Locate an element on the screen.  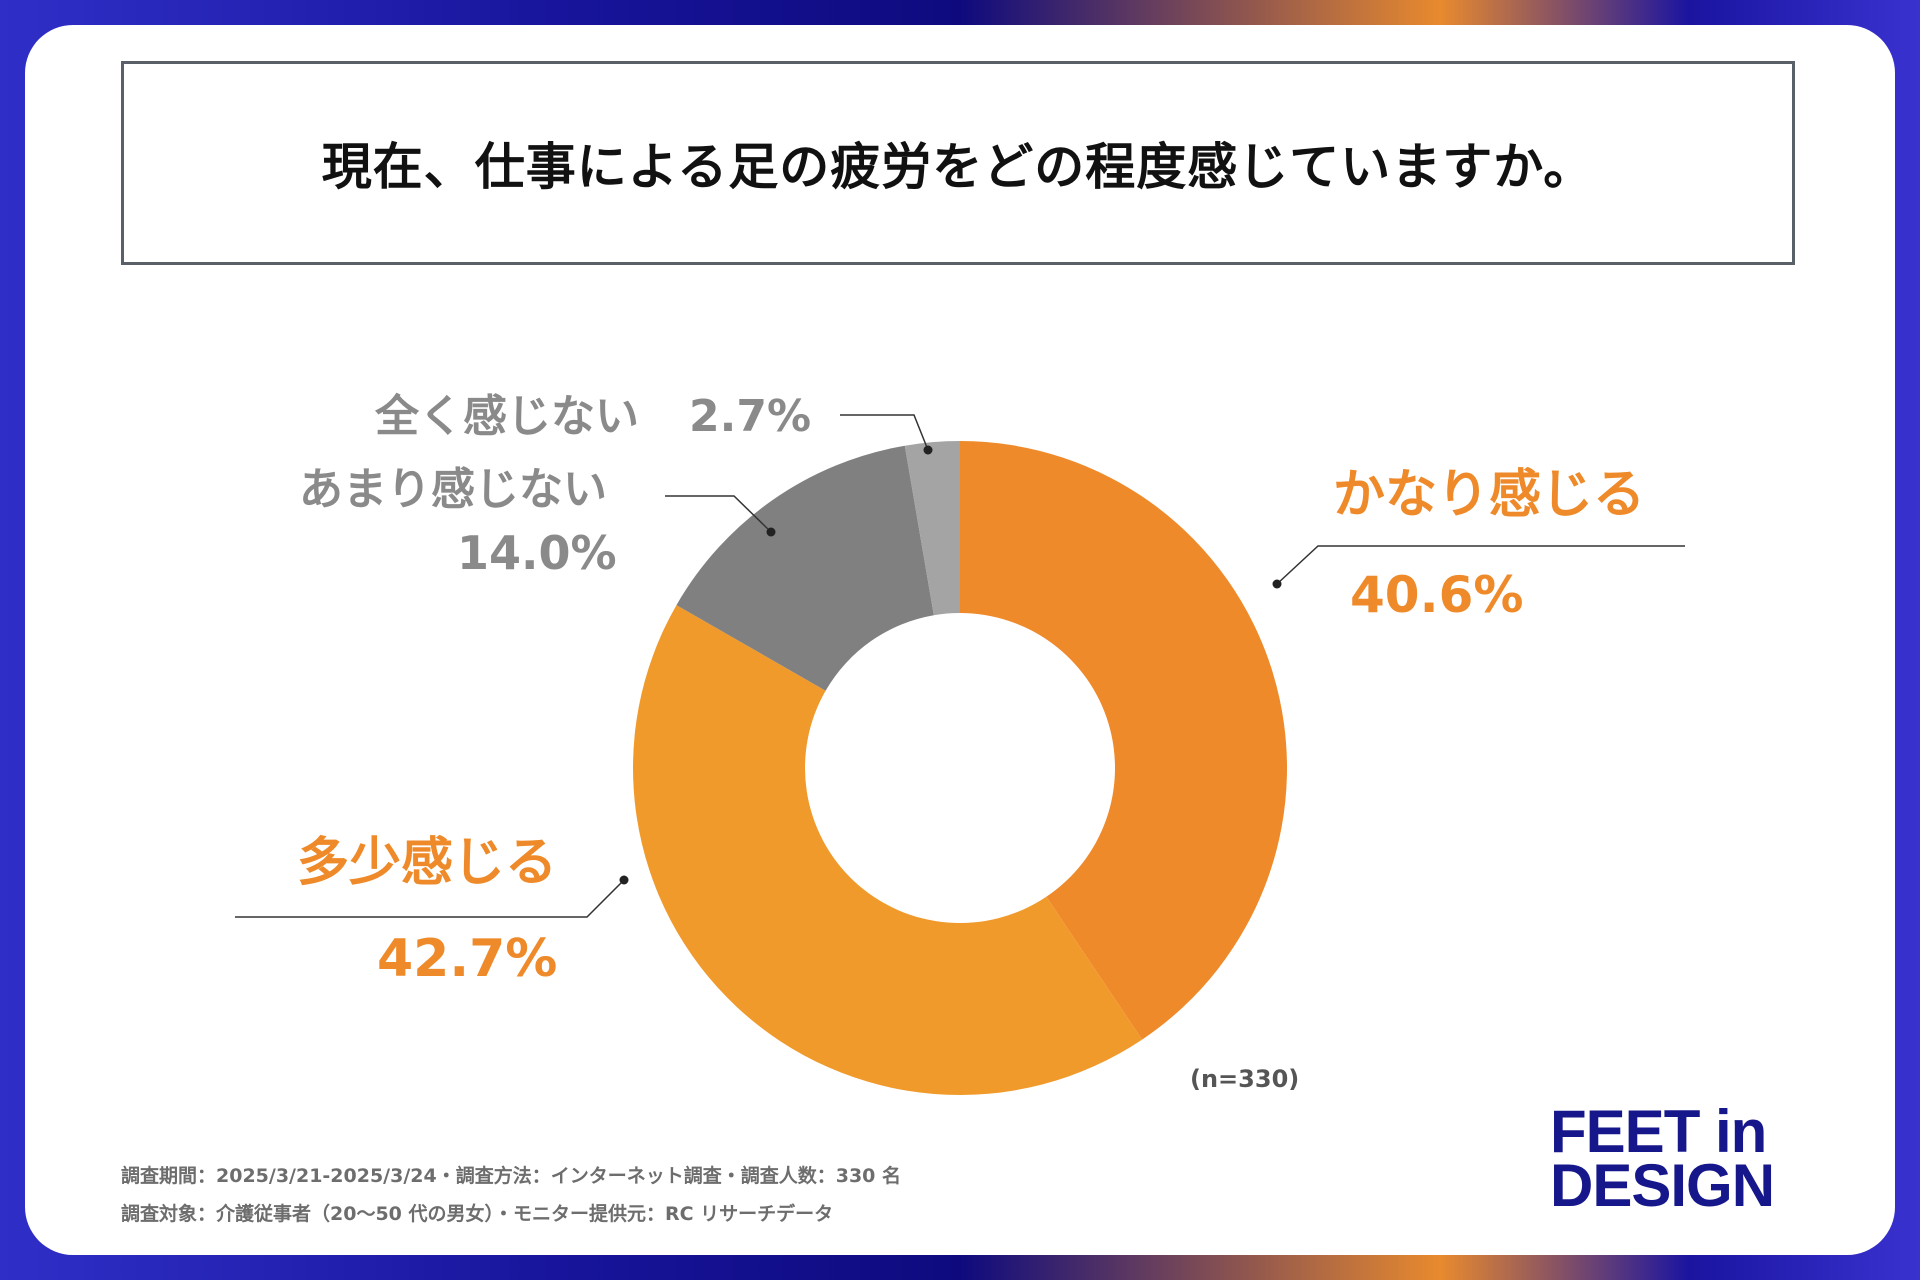
logo-line-2: DESIGN is located at coordinates (1662, 1185).